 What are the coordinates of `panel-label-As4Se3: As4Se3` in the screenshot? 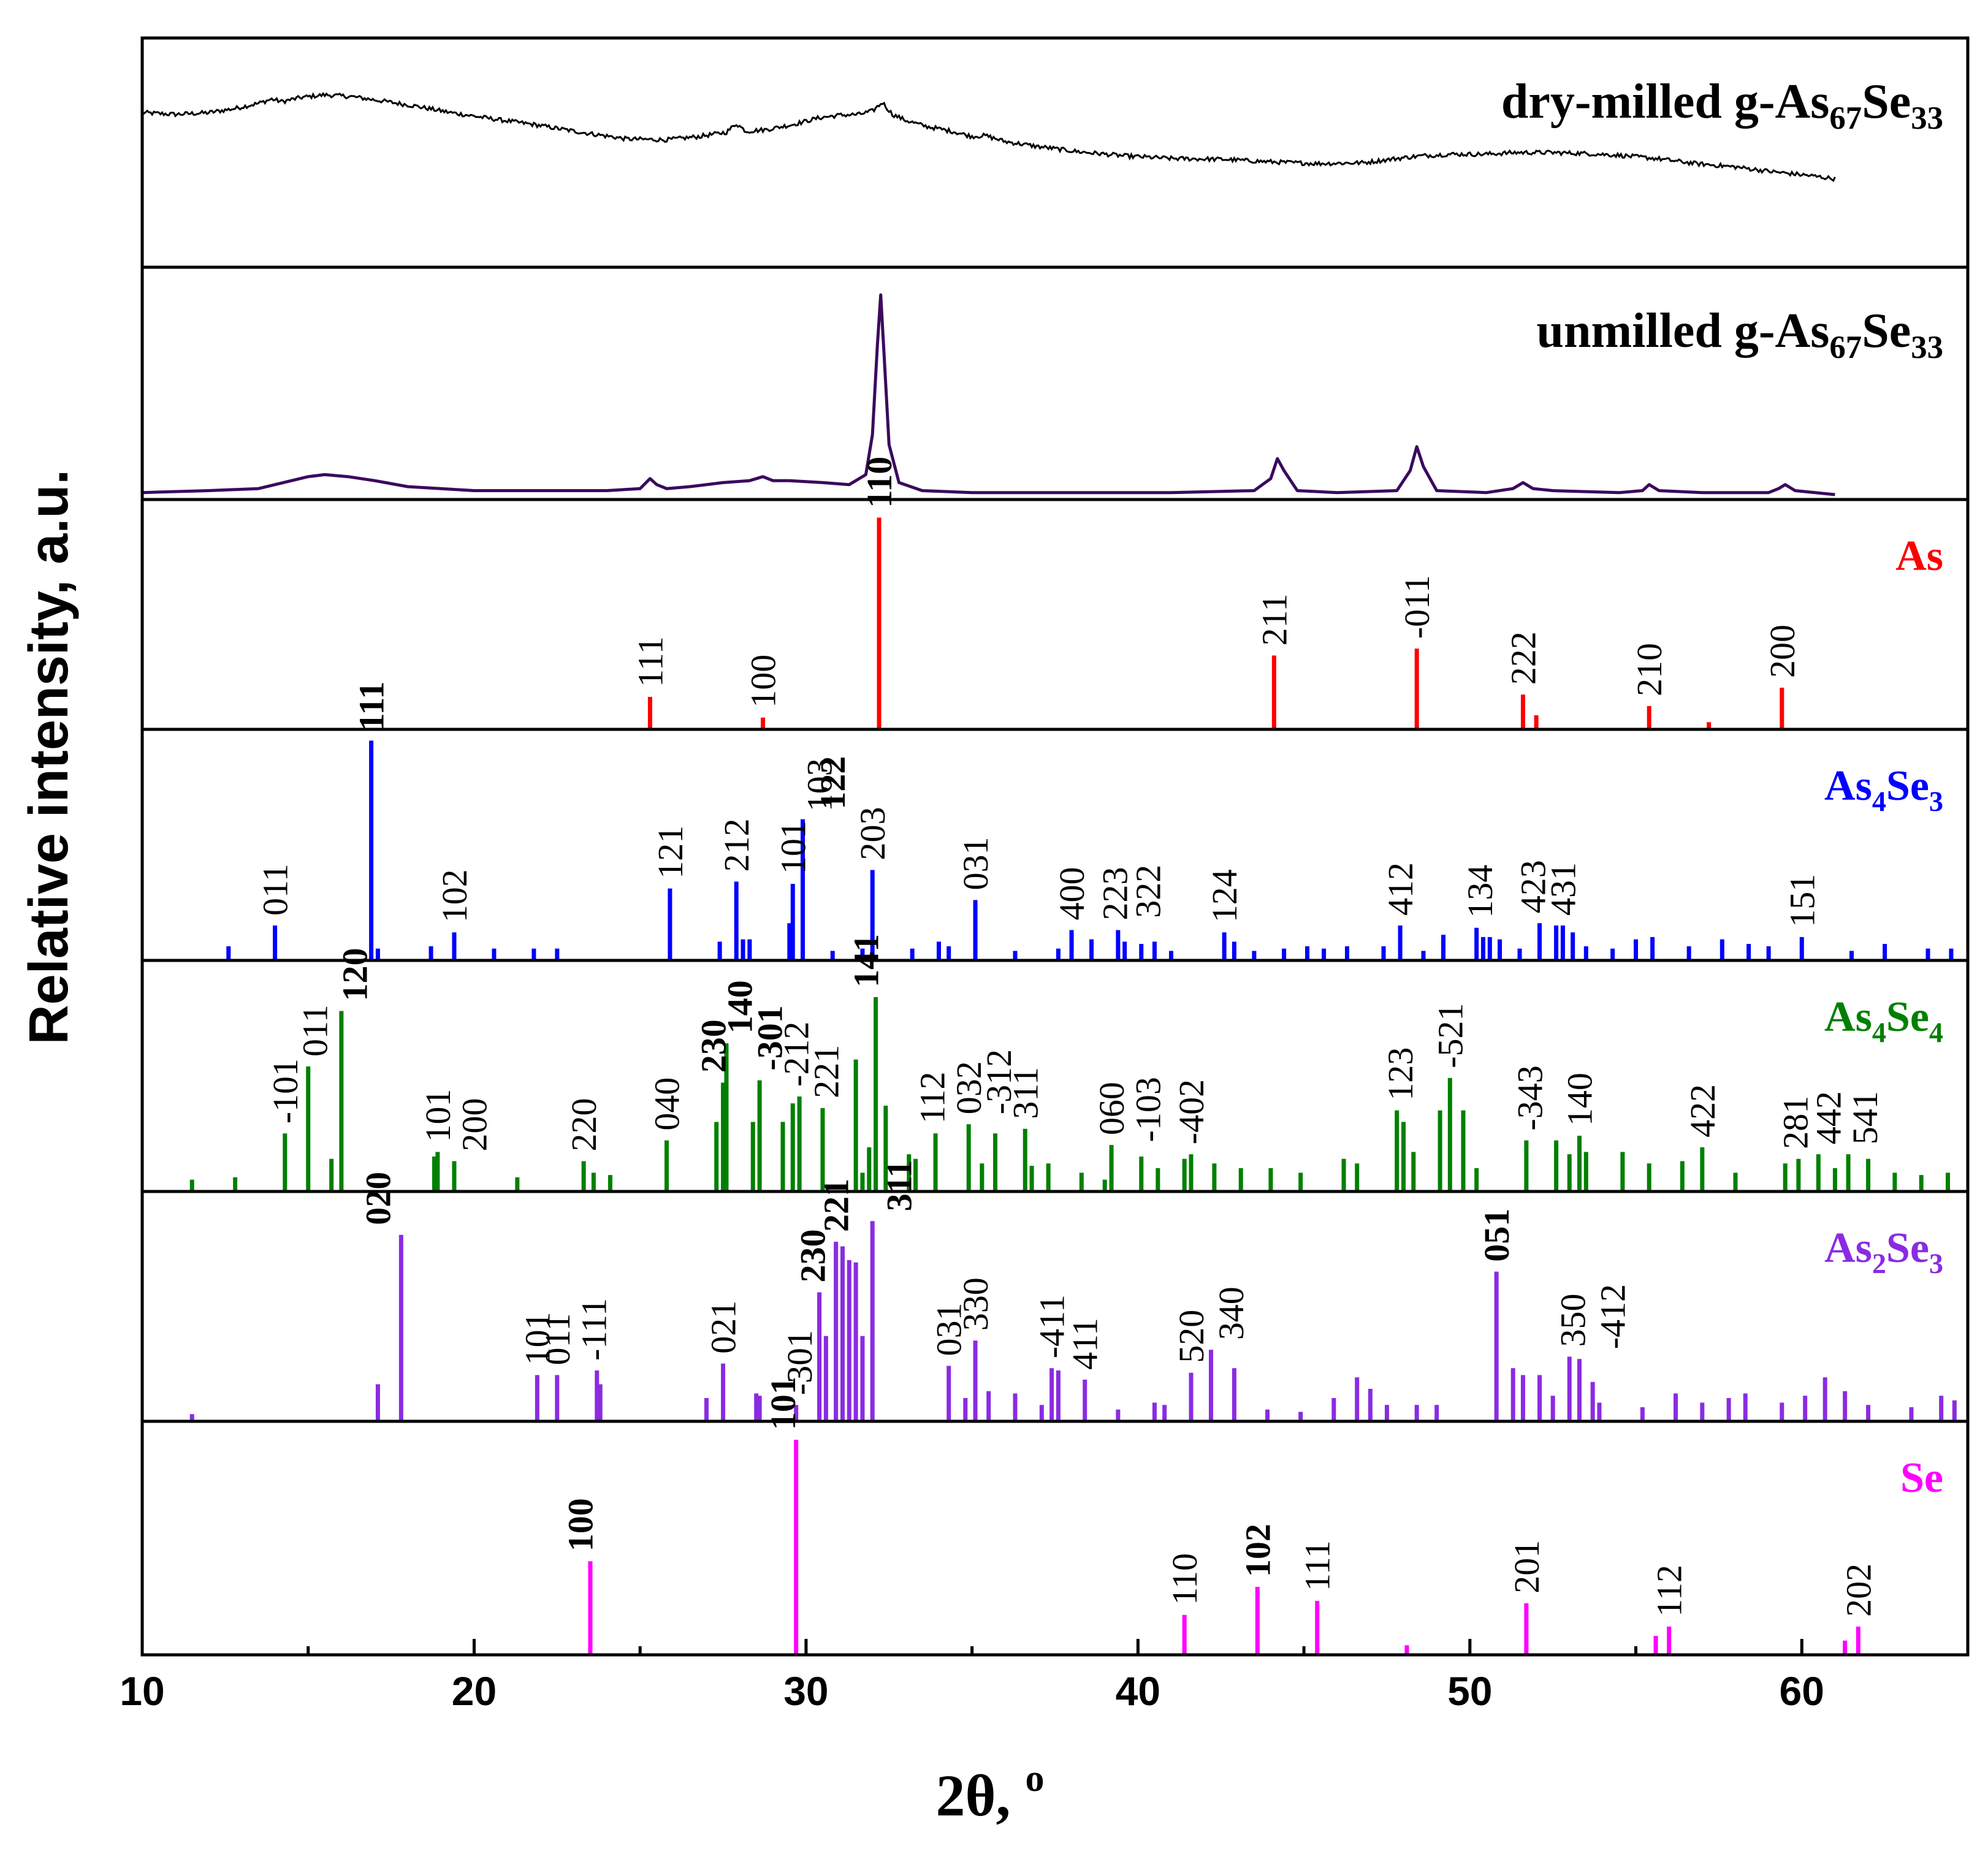 It's located at (1883, 789).